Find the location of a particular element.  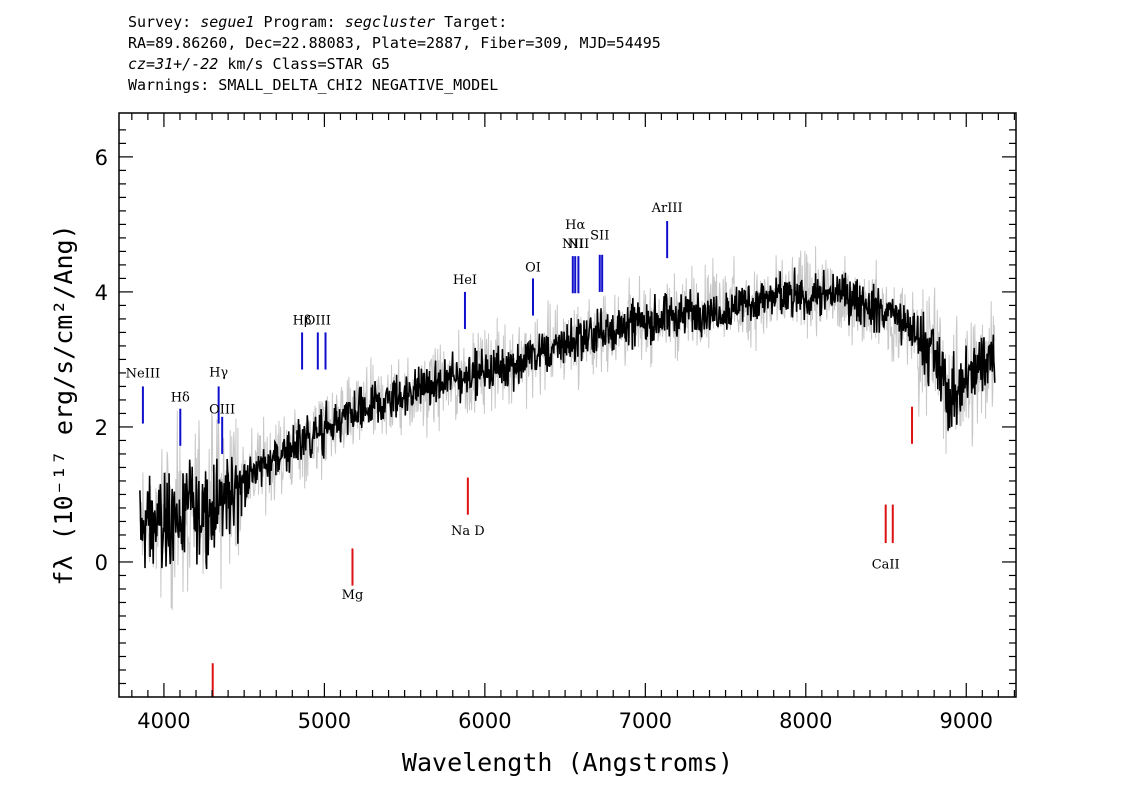

y-axis-label-group: fλ (10⁻¹⁷ erg/s/cm²/Ang) is located at coordinates (63, 404).